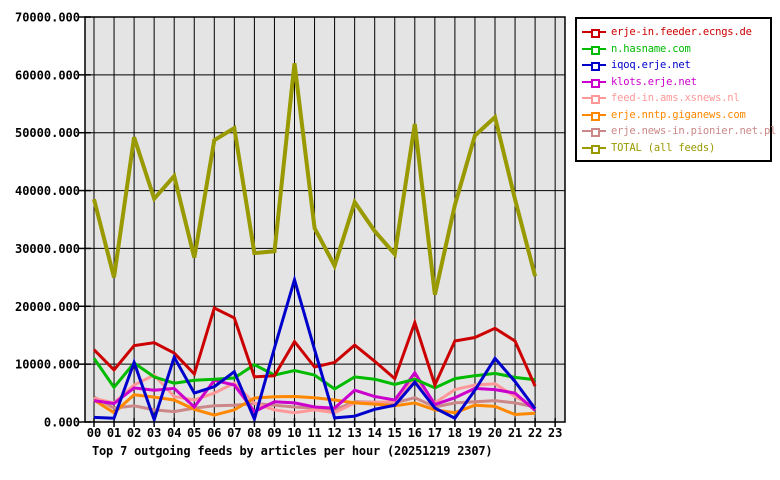  Describe the element at coordinates (234, 433) in the screenshot. I see `x-axis-label: 07` at that location.